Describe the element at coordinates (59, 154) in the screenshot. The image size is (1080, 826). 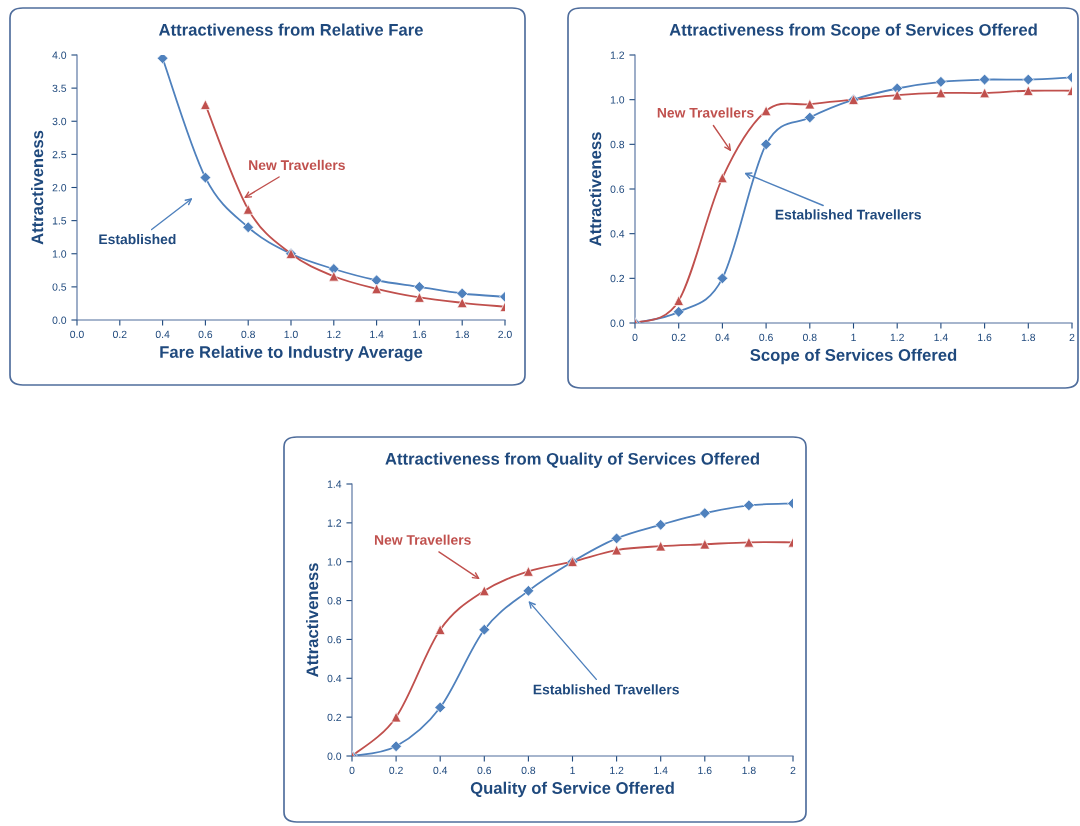
I see `y-tick-label: 2.5` at that location.